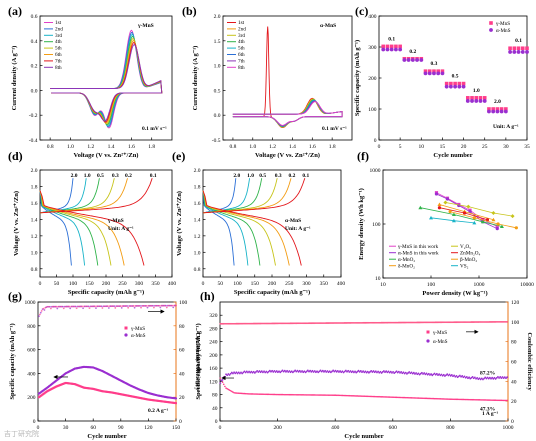 The width and height of the screenshot is (536, 441). What do you see at coordinates (34, 187) in the screenshot?
I see `panel-d-ytick-label: 1.8` at bounding box center [34, 187].